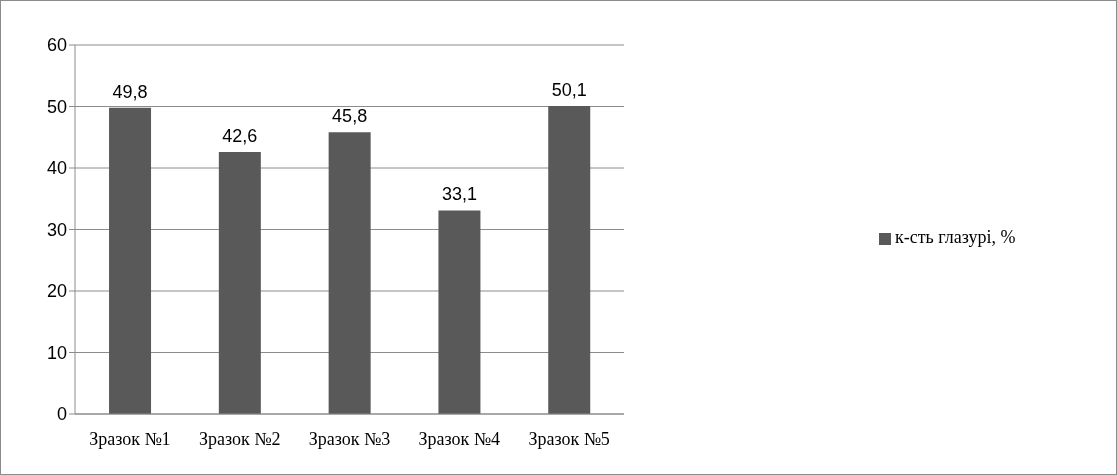 Image resolution: width=1117 pixels, height=475 pixels. Describe the element at coordinates (240, 136) in the screenshot. I see `data-label: 42,6` at that location.